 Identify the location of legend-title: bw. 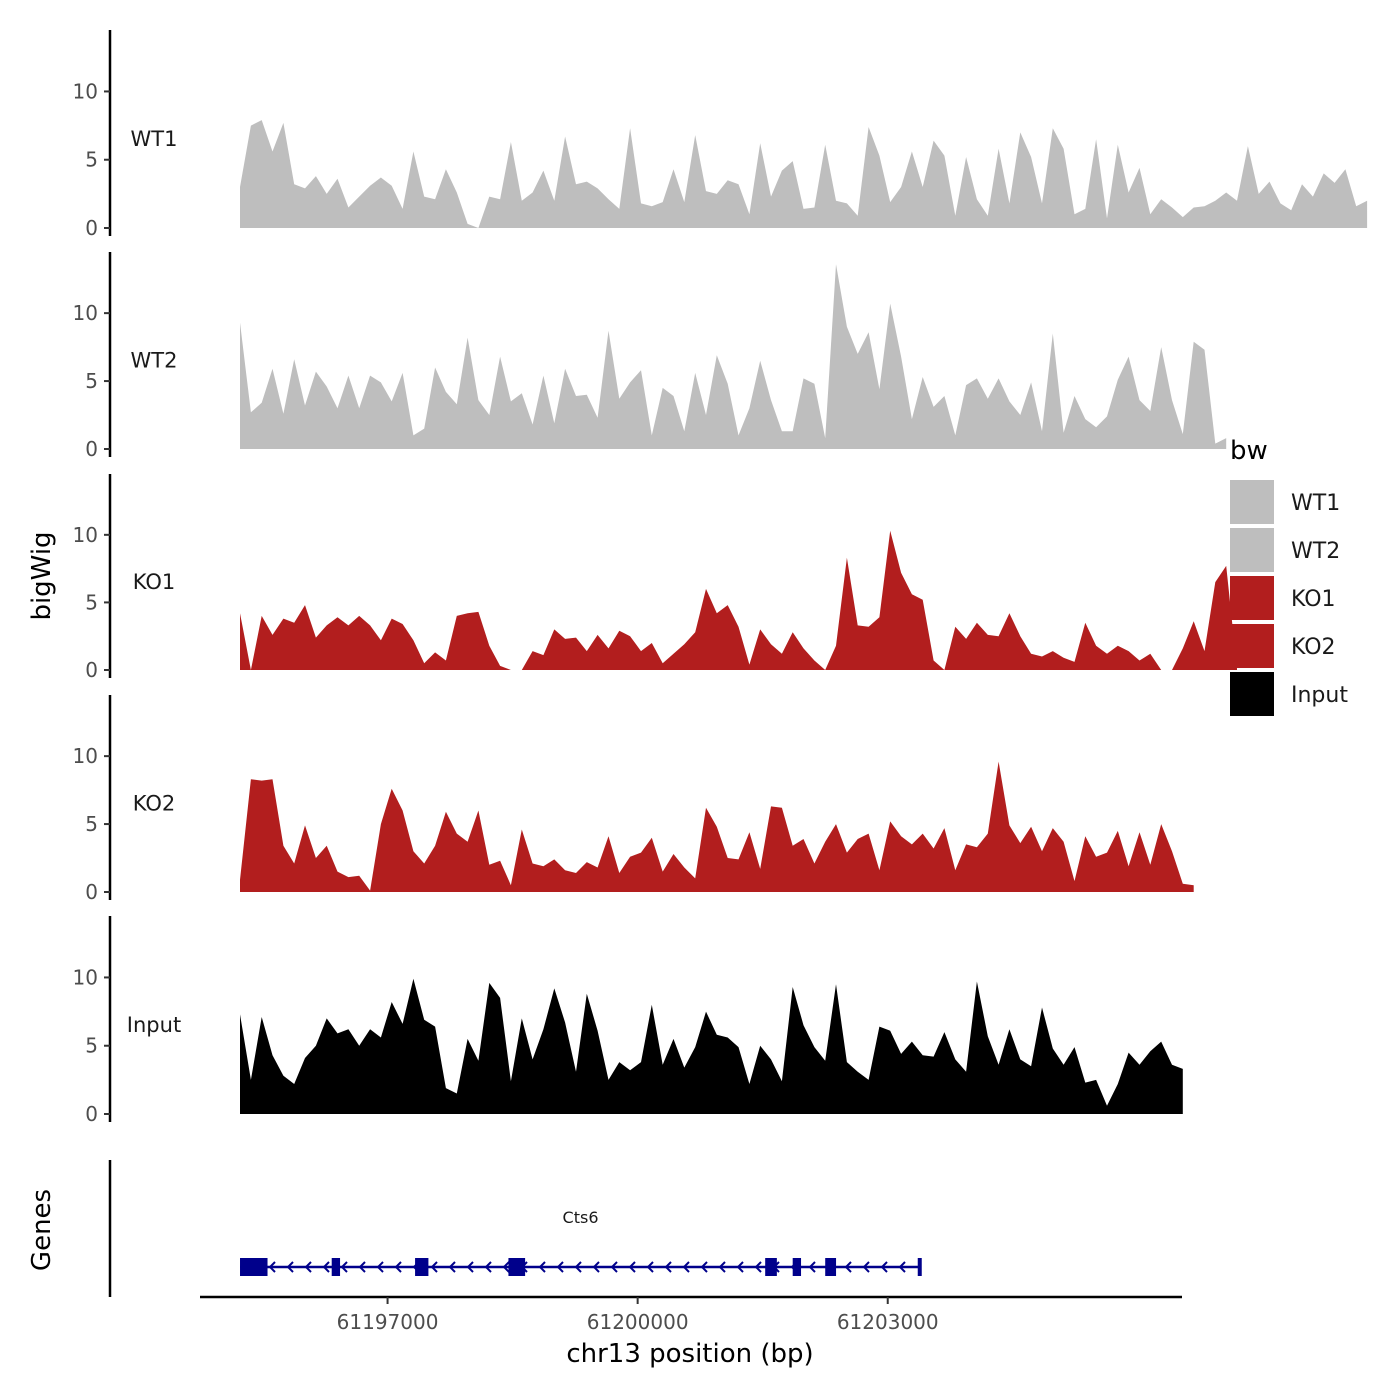
(1249, 451).